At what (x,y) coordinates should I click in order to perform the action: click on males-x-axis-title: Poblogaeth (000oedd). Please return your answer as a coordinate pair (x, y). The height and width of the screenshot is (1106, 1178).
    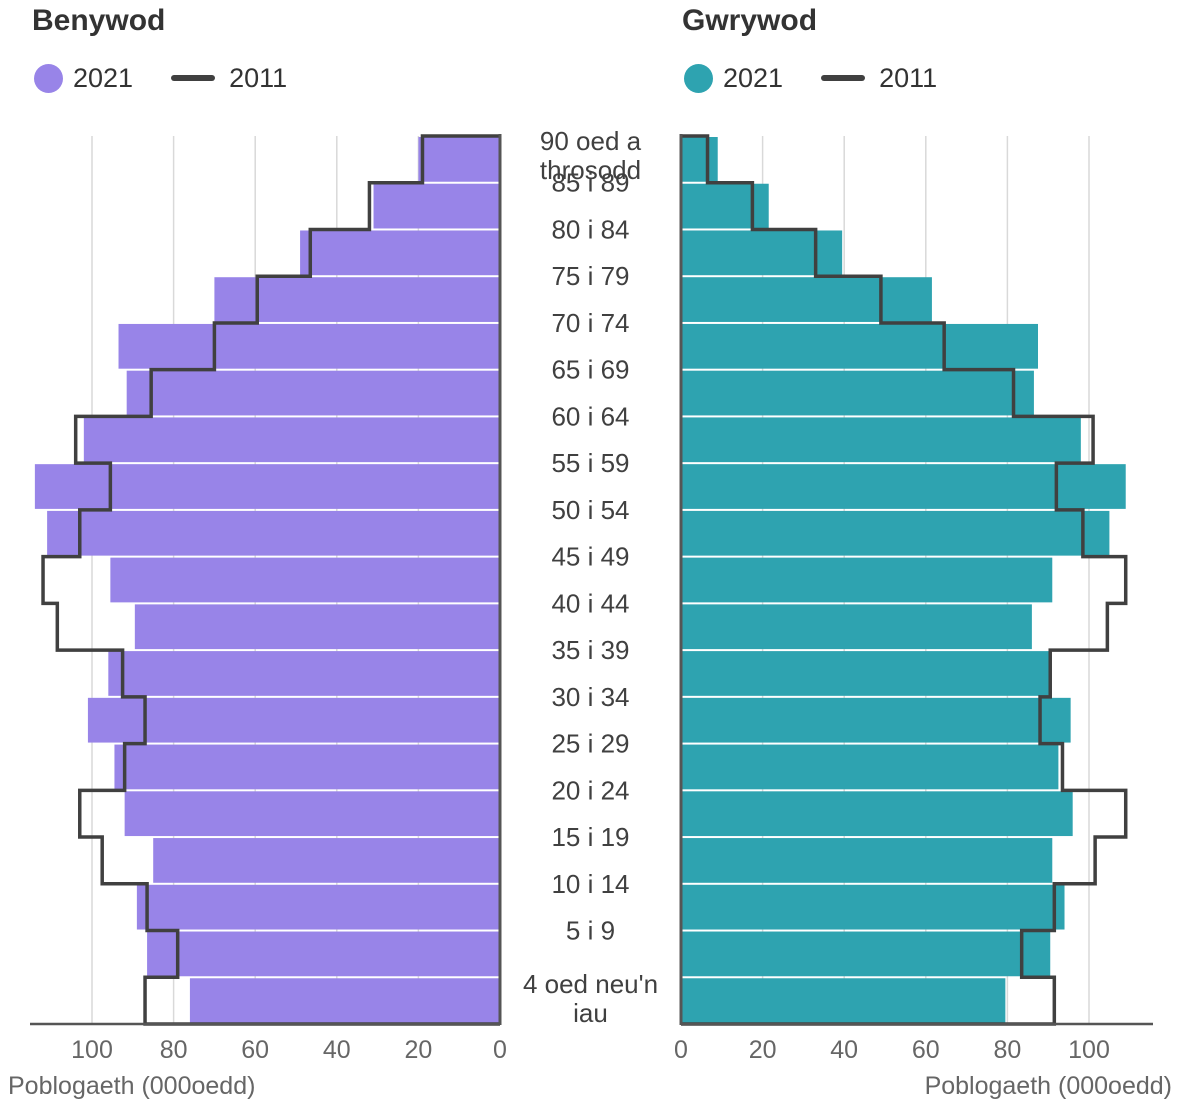
    Looking at the image, I should click on (1048, 1086).